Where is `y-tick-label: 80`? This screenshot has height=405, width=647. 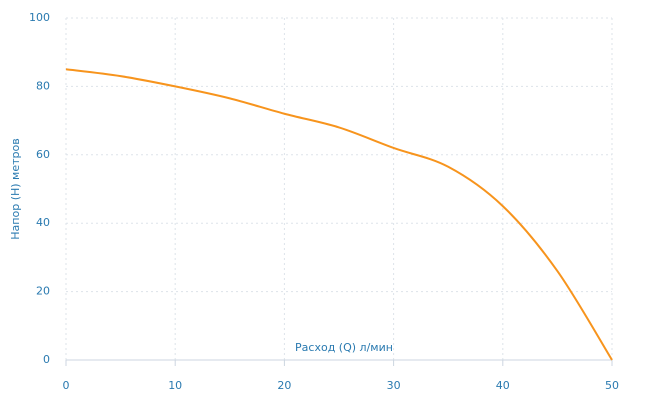 y-tick-label: 80 is located at coordinates (43, 85).